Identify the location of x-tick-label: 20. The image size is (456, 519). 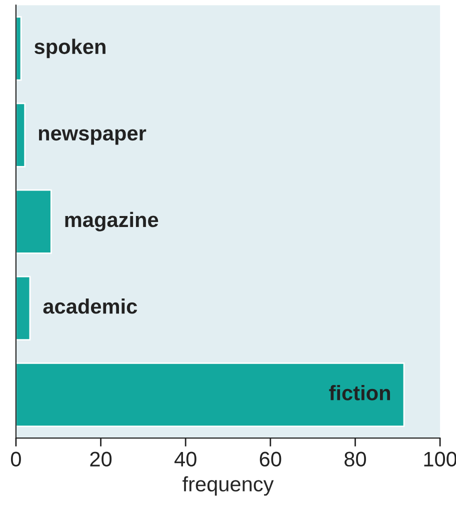
(101, 459).